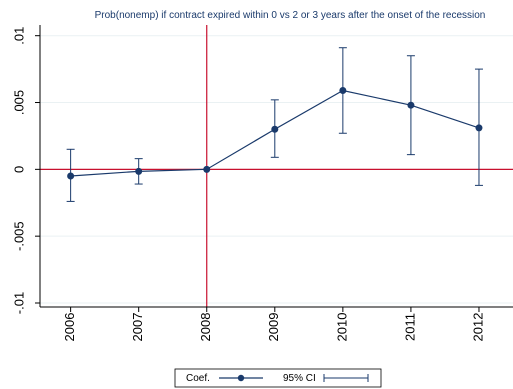  I want to click on x-tick-label: 2010, so click(341, 327).